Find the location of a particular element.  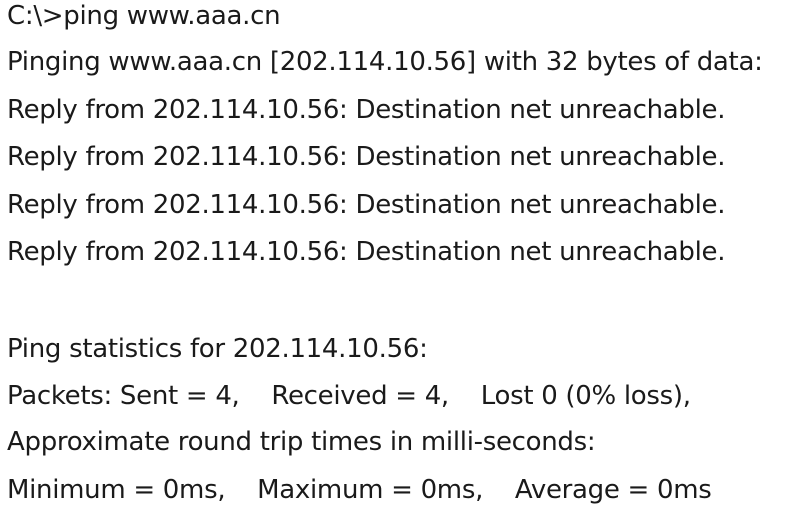

command-line: C:\>ping www.aaa.cn is located at coordinates (144, 16).